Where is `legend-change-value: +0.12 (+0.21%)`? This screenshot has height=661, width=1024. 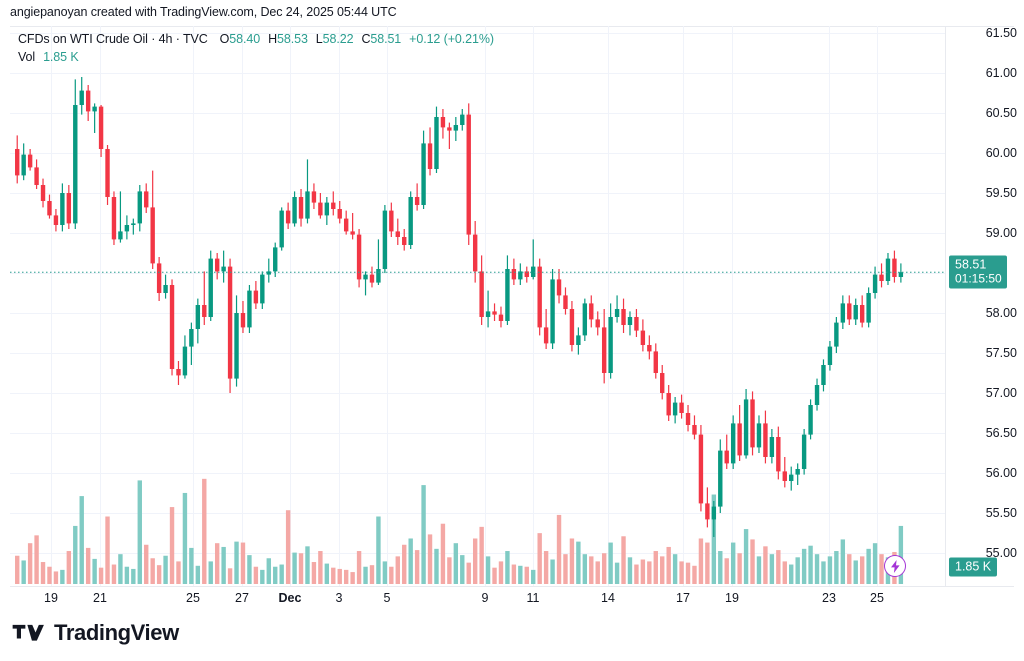 legend-change-value: +0.12 (+0.21%) is located at coordinates (451, 39).